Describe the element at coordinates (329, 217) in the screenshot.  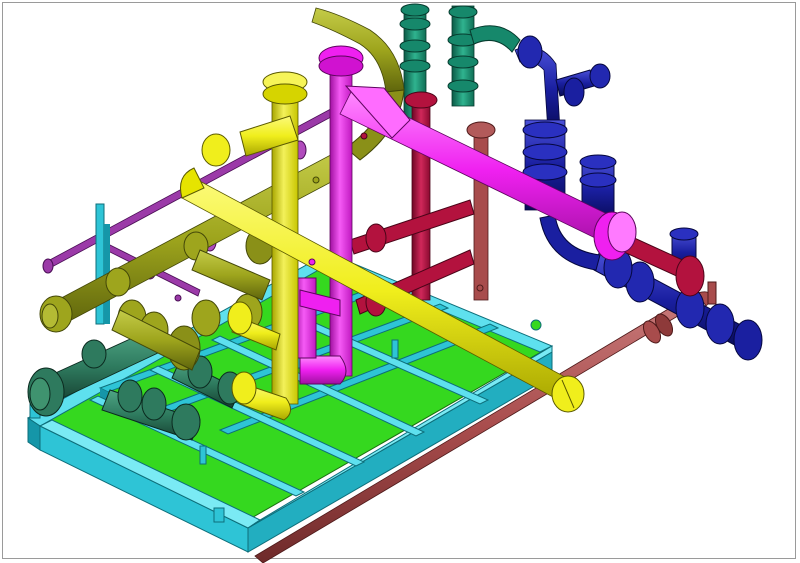
I see `instrument-tags` at that location.